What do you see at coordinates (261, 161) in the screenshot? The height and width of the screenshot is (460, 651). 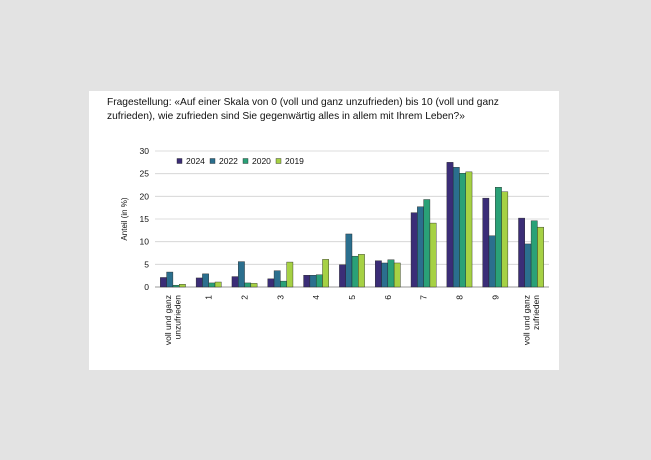 I see `legend-label-2020: 2020` at bounding box center [261, 161].